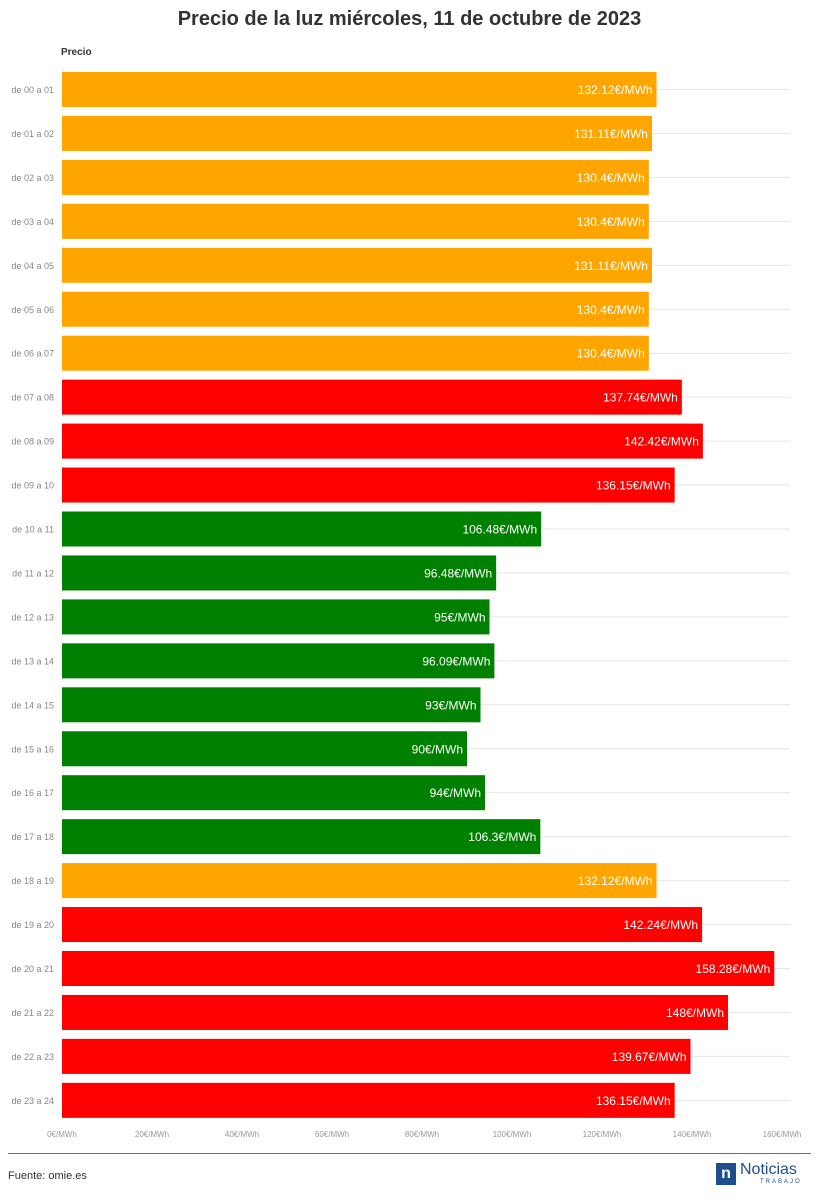  What do you see at coordinates (512, 1134) in the screenshot?
I see `x-tick-label: 100€/MWh` at bounding box center [512, 1134].